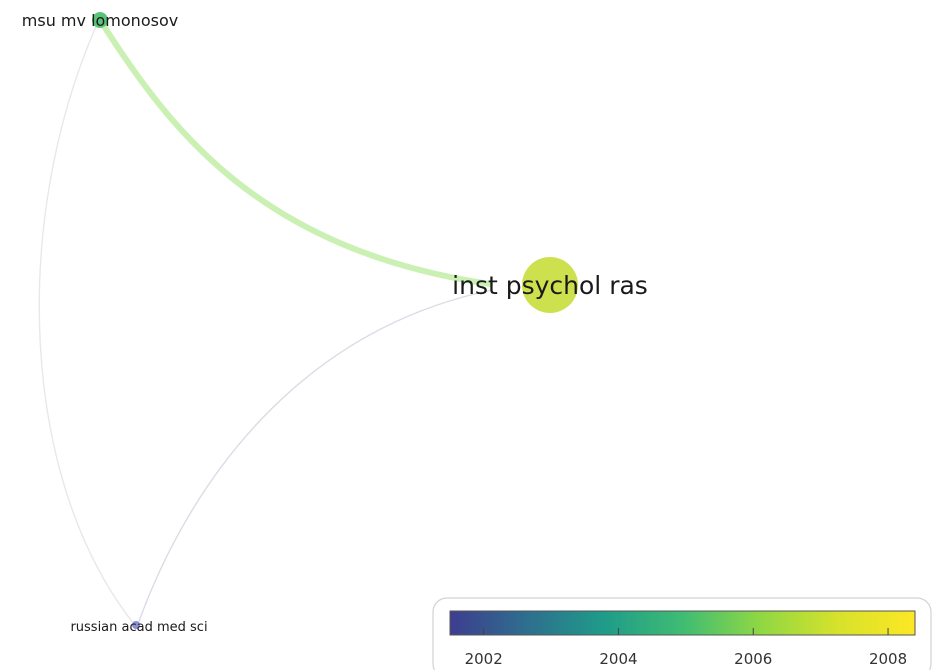 This screenshot has width=933, height=670. I want to click on label-msu-mv-lomonosov: msu mv lomonosov, so click(100, 20).